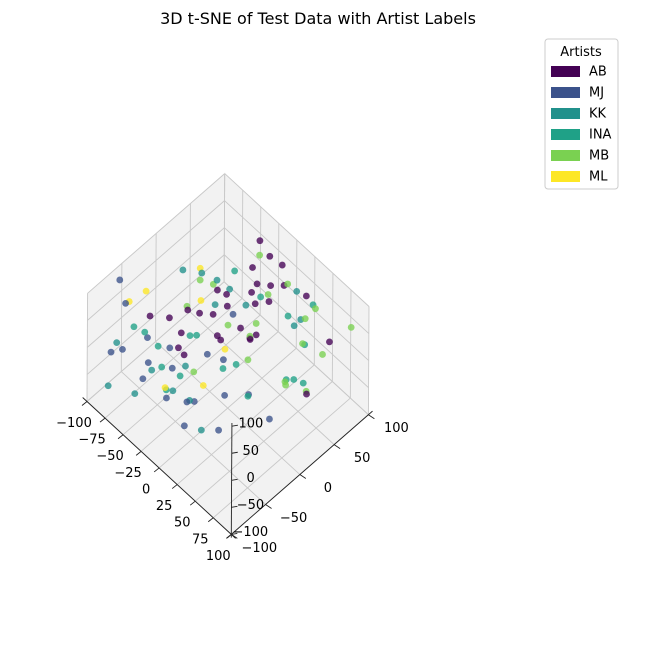 The height and width of the screenshot is (658, 646). Describe the element at coordinates (600, 135) in the screenshot. I see `legend-label-ina: INA` at that location.